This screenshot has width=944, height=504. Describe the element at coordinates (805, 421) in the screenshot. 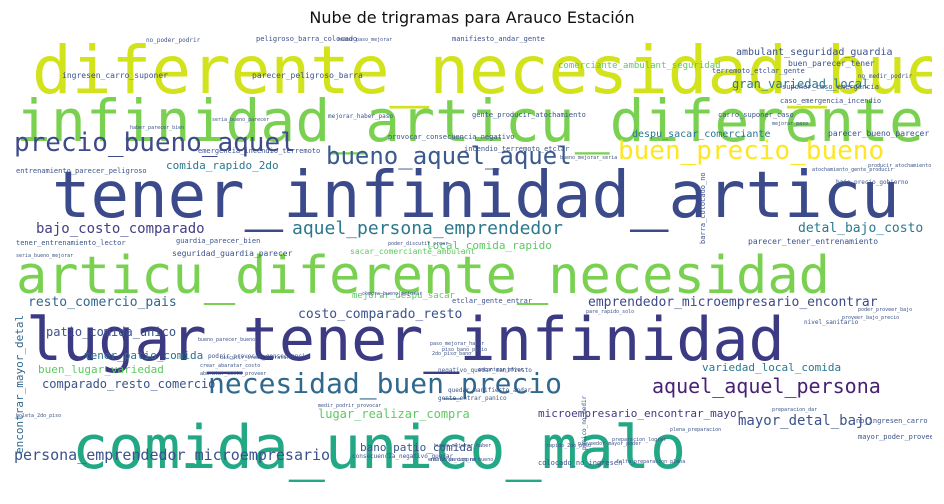

I see `cloud-word: mayor_detal_bajo` at that location.